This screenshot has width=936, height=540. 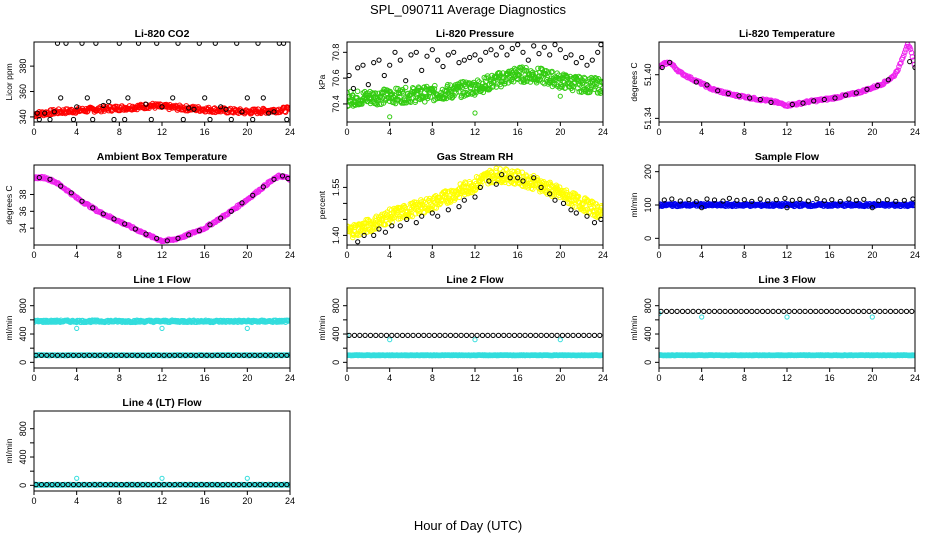 I want to click on data-layer, so click(x=475, y=345).